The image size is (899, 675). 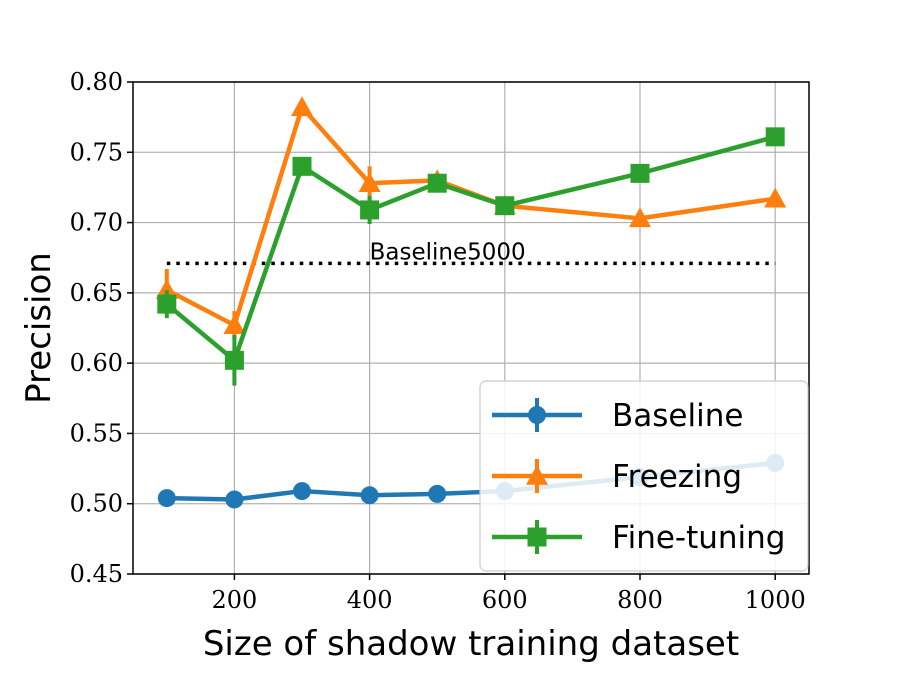 I want to click on legend-box, so click(x=644, y=476).